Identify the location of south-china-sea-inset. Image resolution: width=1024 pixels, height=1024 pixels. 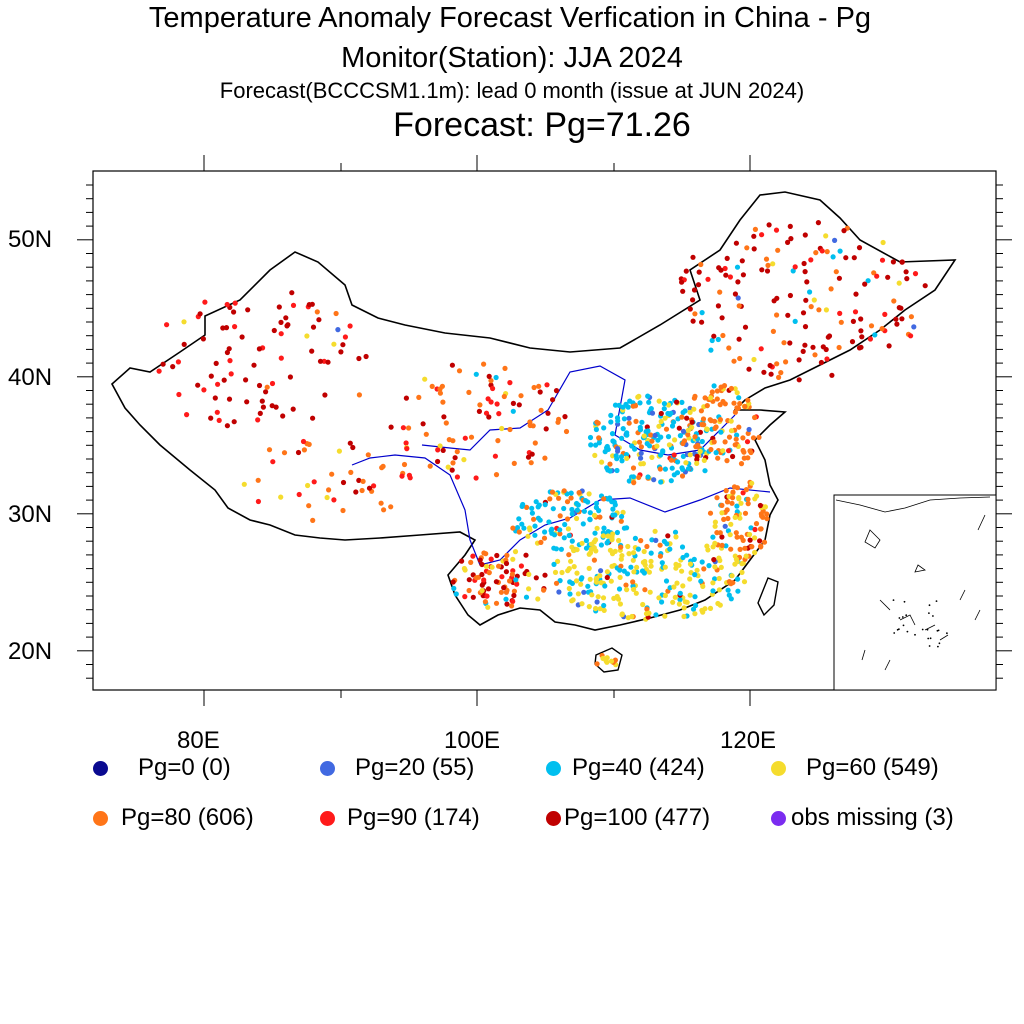
(915, 592).